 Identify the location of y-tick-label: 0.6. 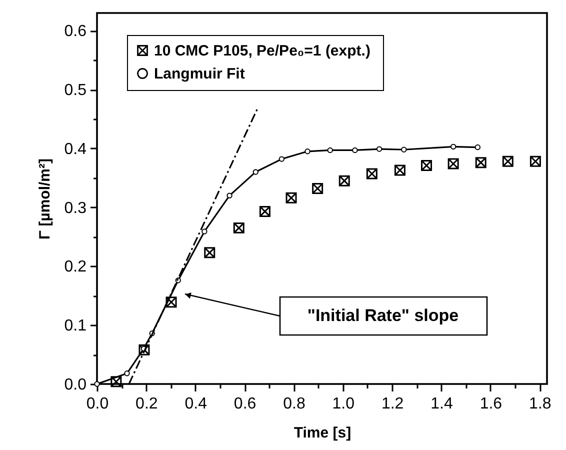
(75, 31).